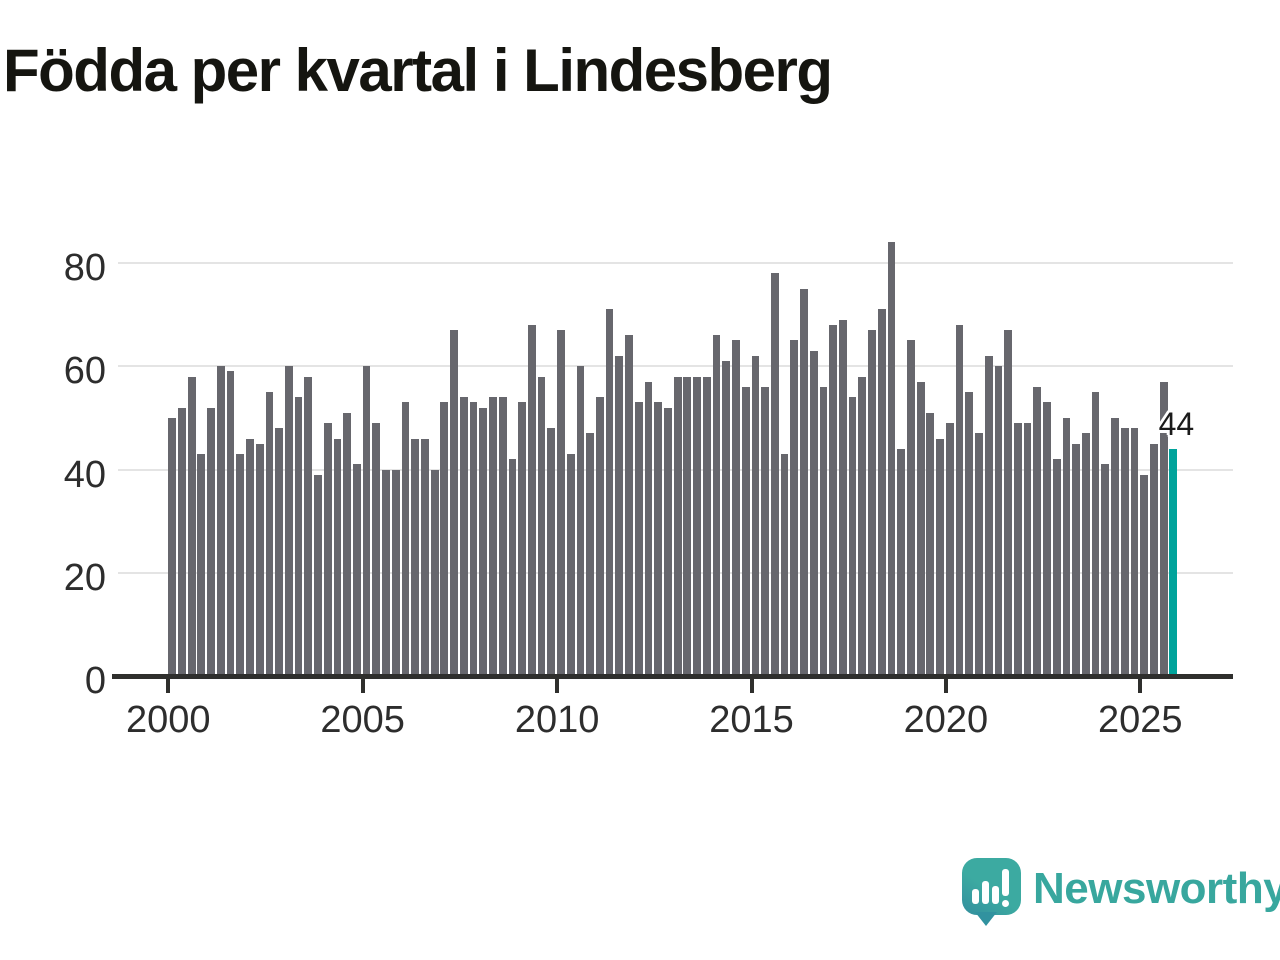 The height and width of the screenshot is (960, 1280). I want to click on logo-wordmark: Newsworthy, so click(1156, 888).